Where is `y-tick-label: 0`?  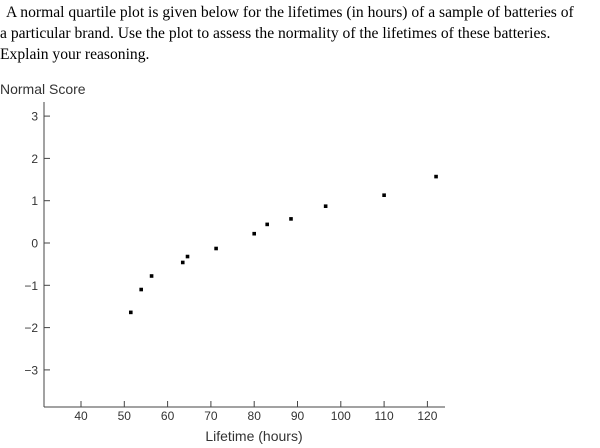
y-tick-label: 0 is located at coordinates (34, 244).